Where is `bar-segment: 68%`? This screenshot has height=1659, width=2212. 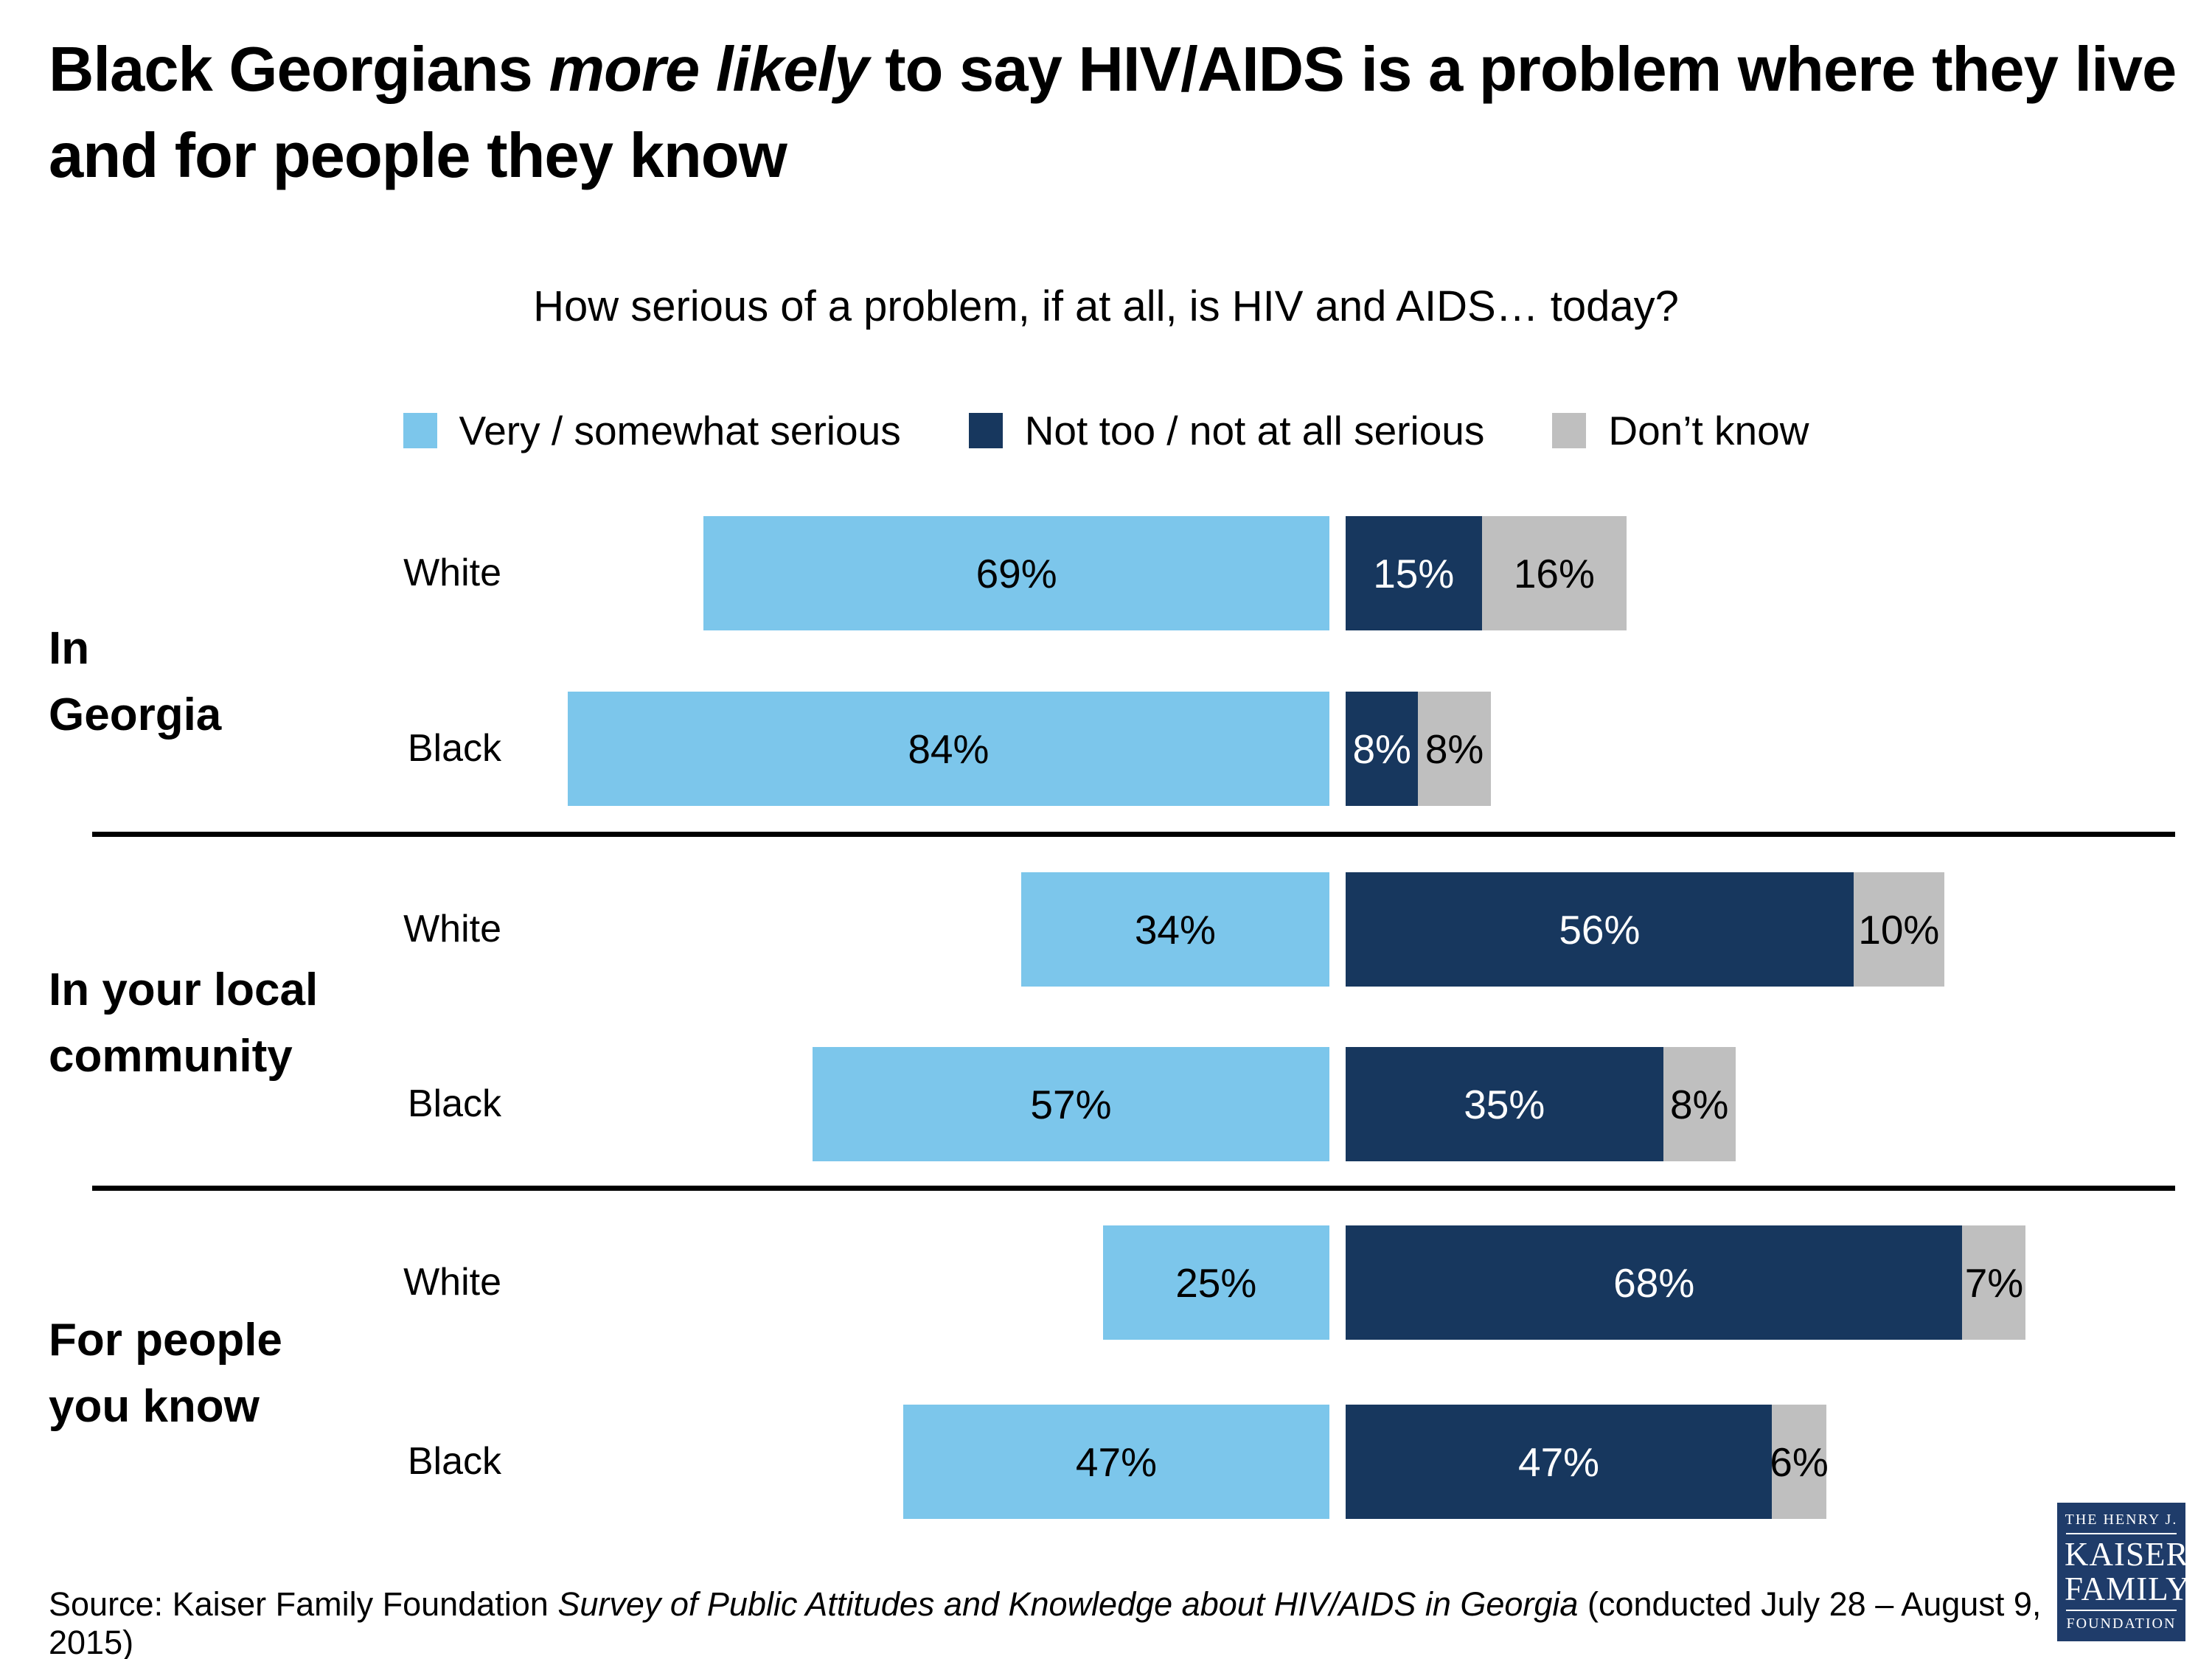 bar-segment: 68% is located at coordinates (1654, 1282).